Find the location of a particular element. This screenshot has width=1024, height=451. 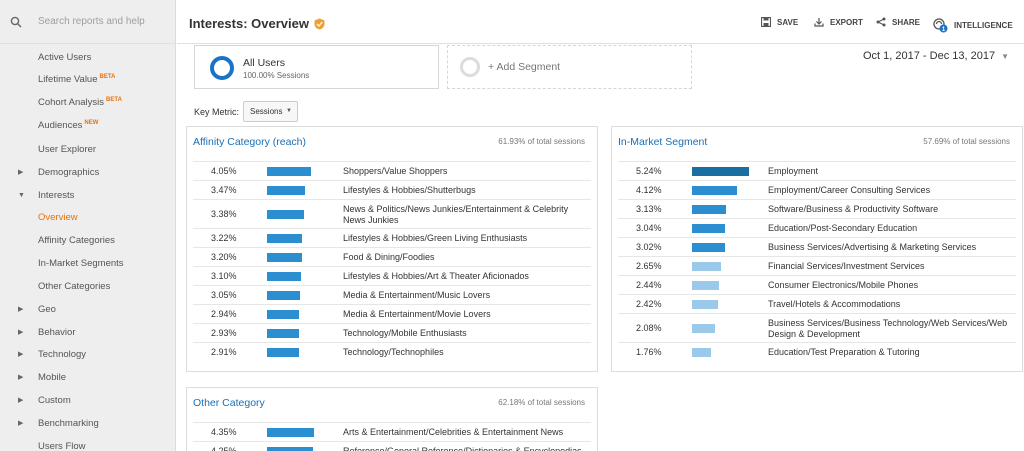

table-row: 3.47% Lifestyles & Hobbies/Shutterbugs is located at coordinates (392, 189).